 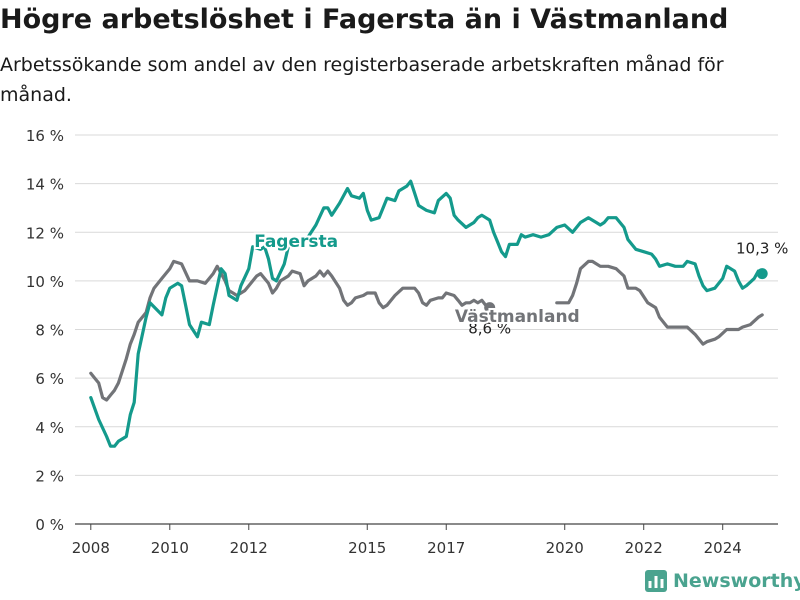 What do you see at coordinates (644, 548) in the screenshot?
I see `x-tick-label: 2022` at bounding box center [644, 548].